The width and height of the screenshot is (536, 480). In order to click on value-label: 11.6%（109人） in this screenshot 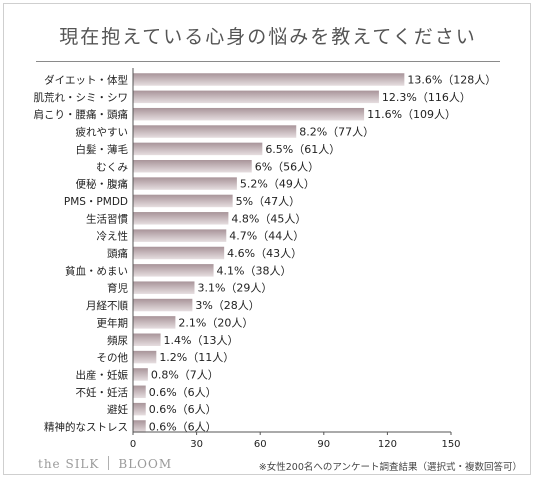, I will do `click(411, 114)`.